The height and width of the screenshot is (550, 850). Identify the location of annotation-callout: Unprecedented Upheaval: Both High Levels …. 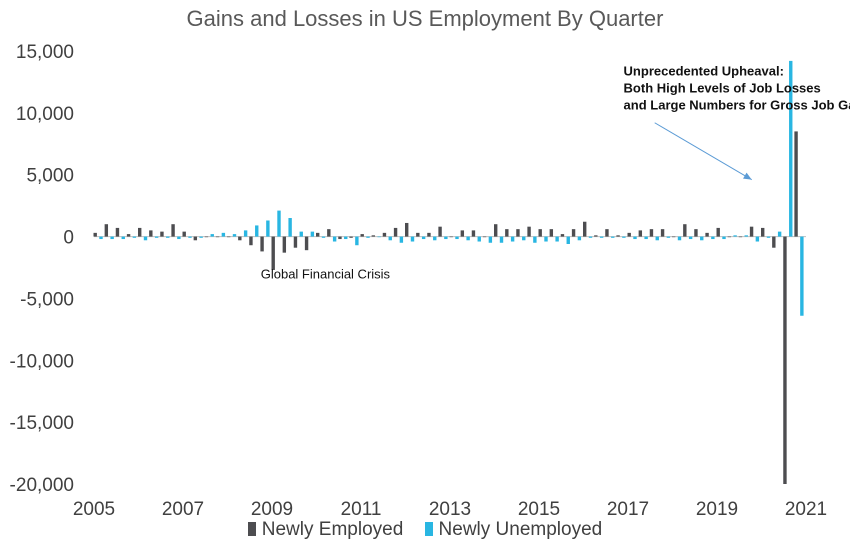
(737, 88).